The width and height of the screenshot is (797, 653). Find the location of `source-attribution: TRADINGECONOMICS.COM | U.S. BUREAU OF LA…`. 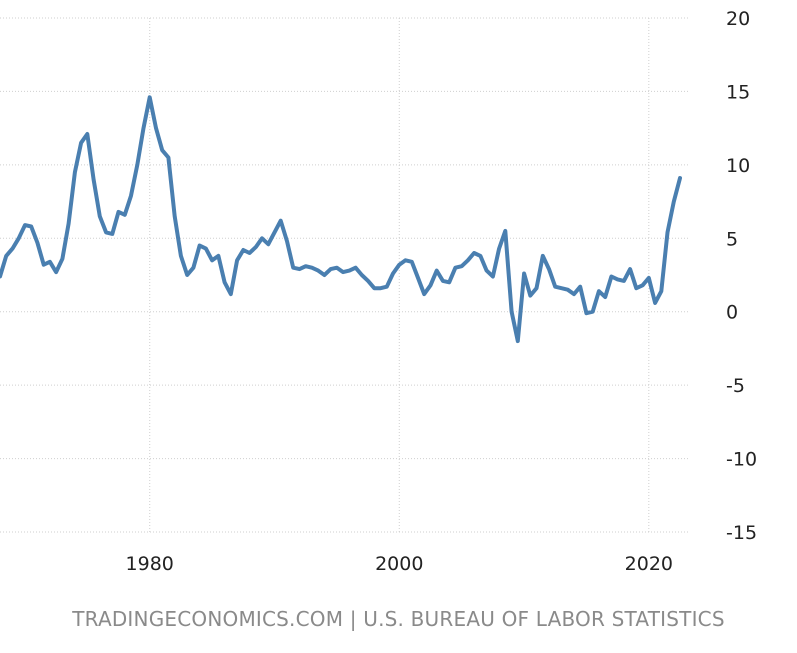

source-attribution: TRADINGECONOMICS.COM | U.S. BUREAU OF LA… is located at coordinates (398, 619).